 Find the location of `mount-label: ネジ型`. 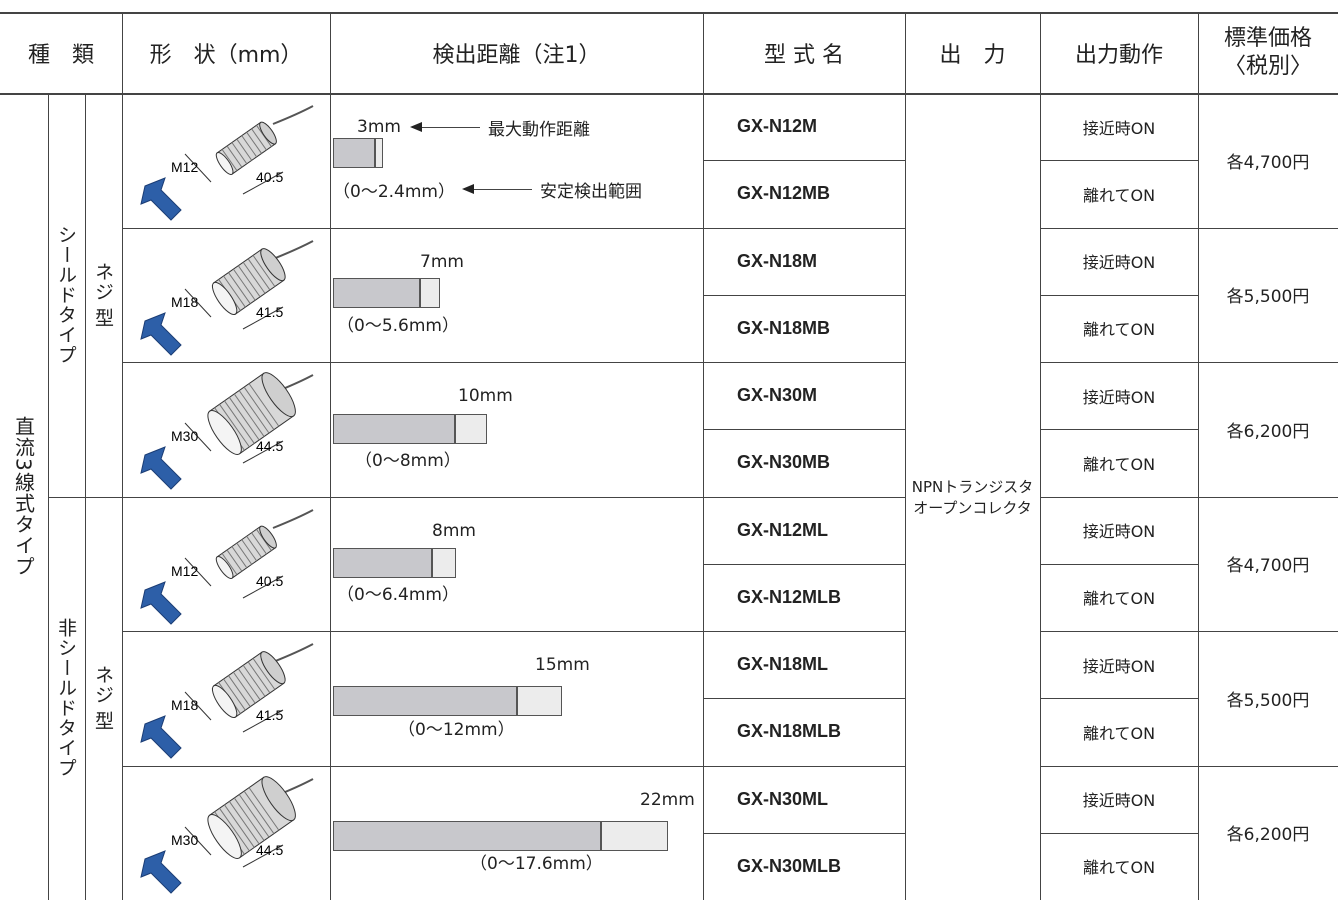

mount-label: ネジ型 is located at coordinates (103, 698).